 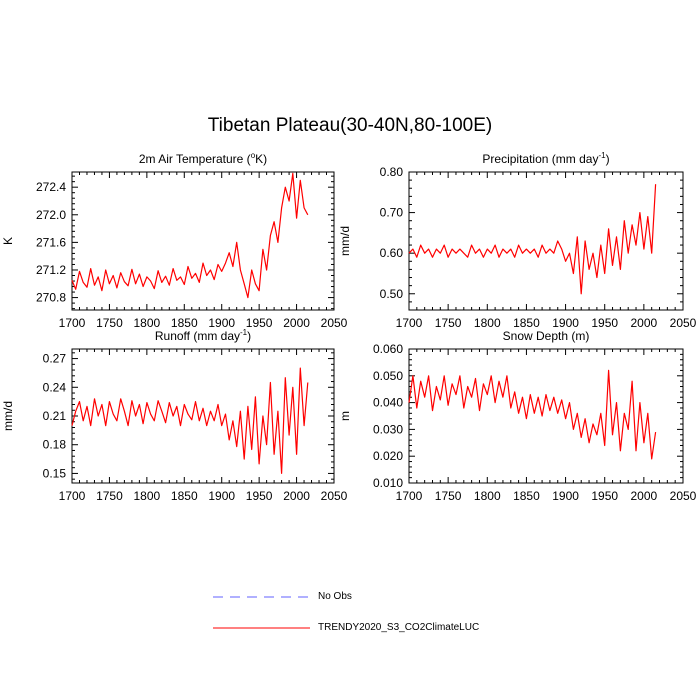 What do you see at coordinates (55, 387) in the screenshot?
I see `y-tick-label: 0.24` at bounding box center [55, 387].